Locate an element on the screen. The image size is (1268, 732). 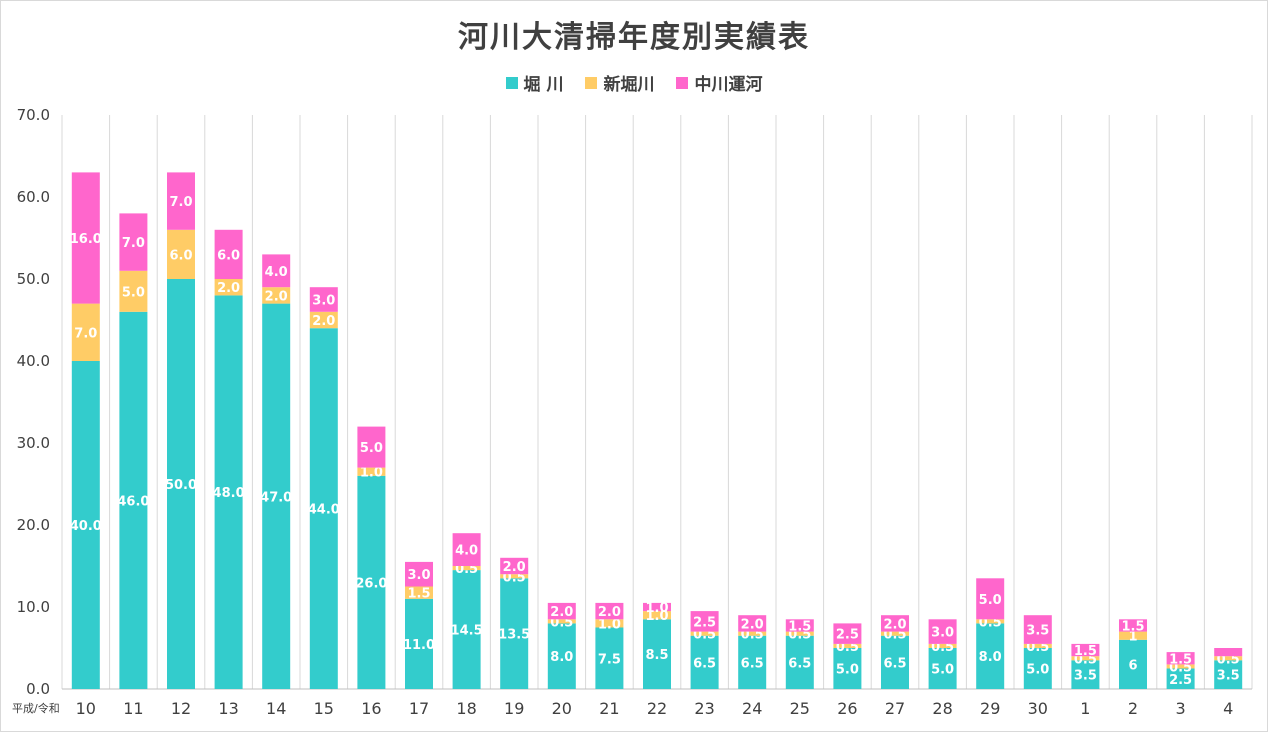
data-label: 48.0 is located at coordinates (229, 493).